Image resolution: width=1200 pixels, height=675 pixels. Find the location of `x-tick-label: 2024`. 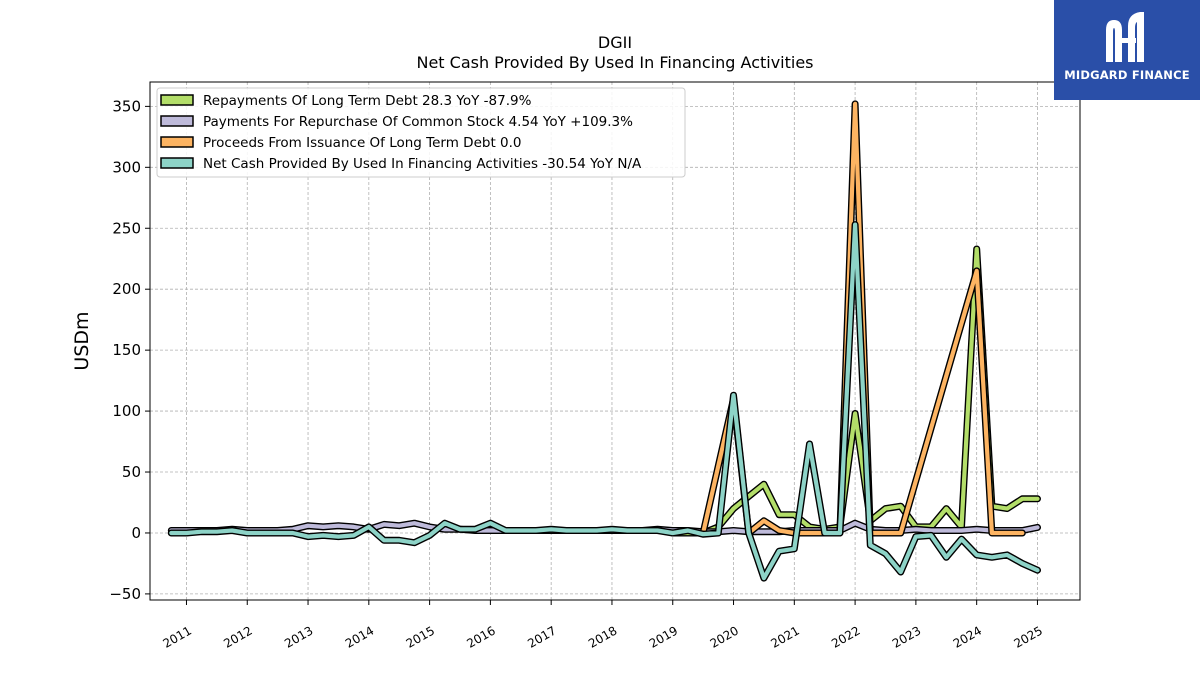

x-tick-label: 2024 is located at coordinates (967, 636).